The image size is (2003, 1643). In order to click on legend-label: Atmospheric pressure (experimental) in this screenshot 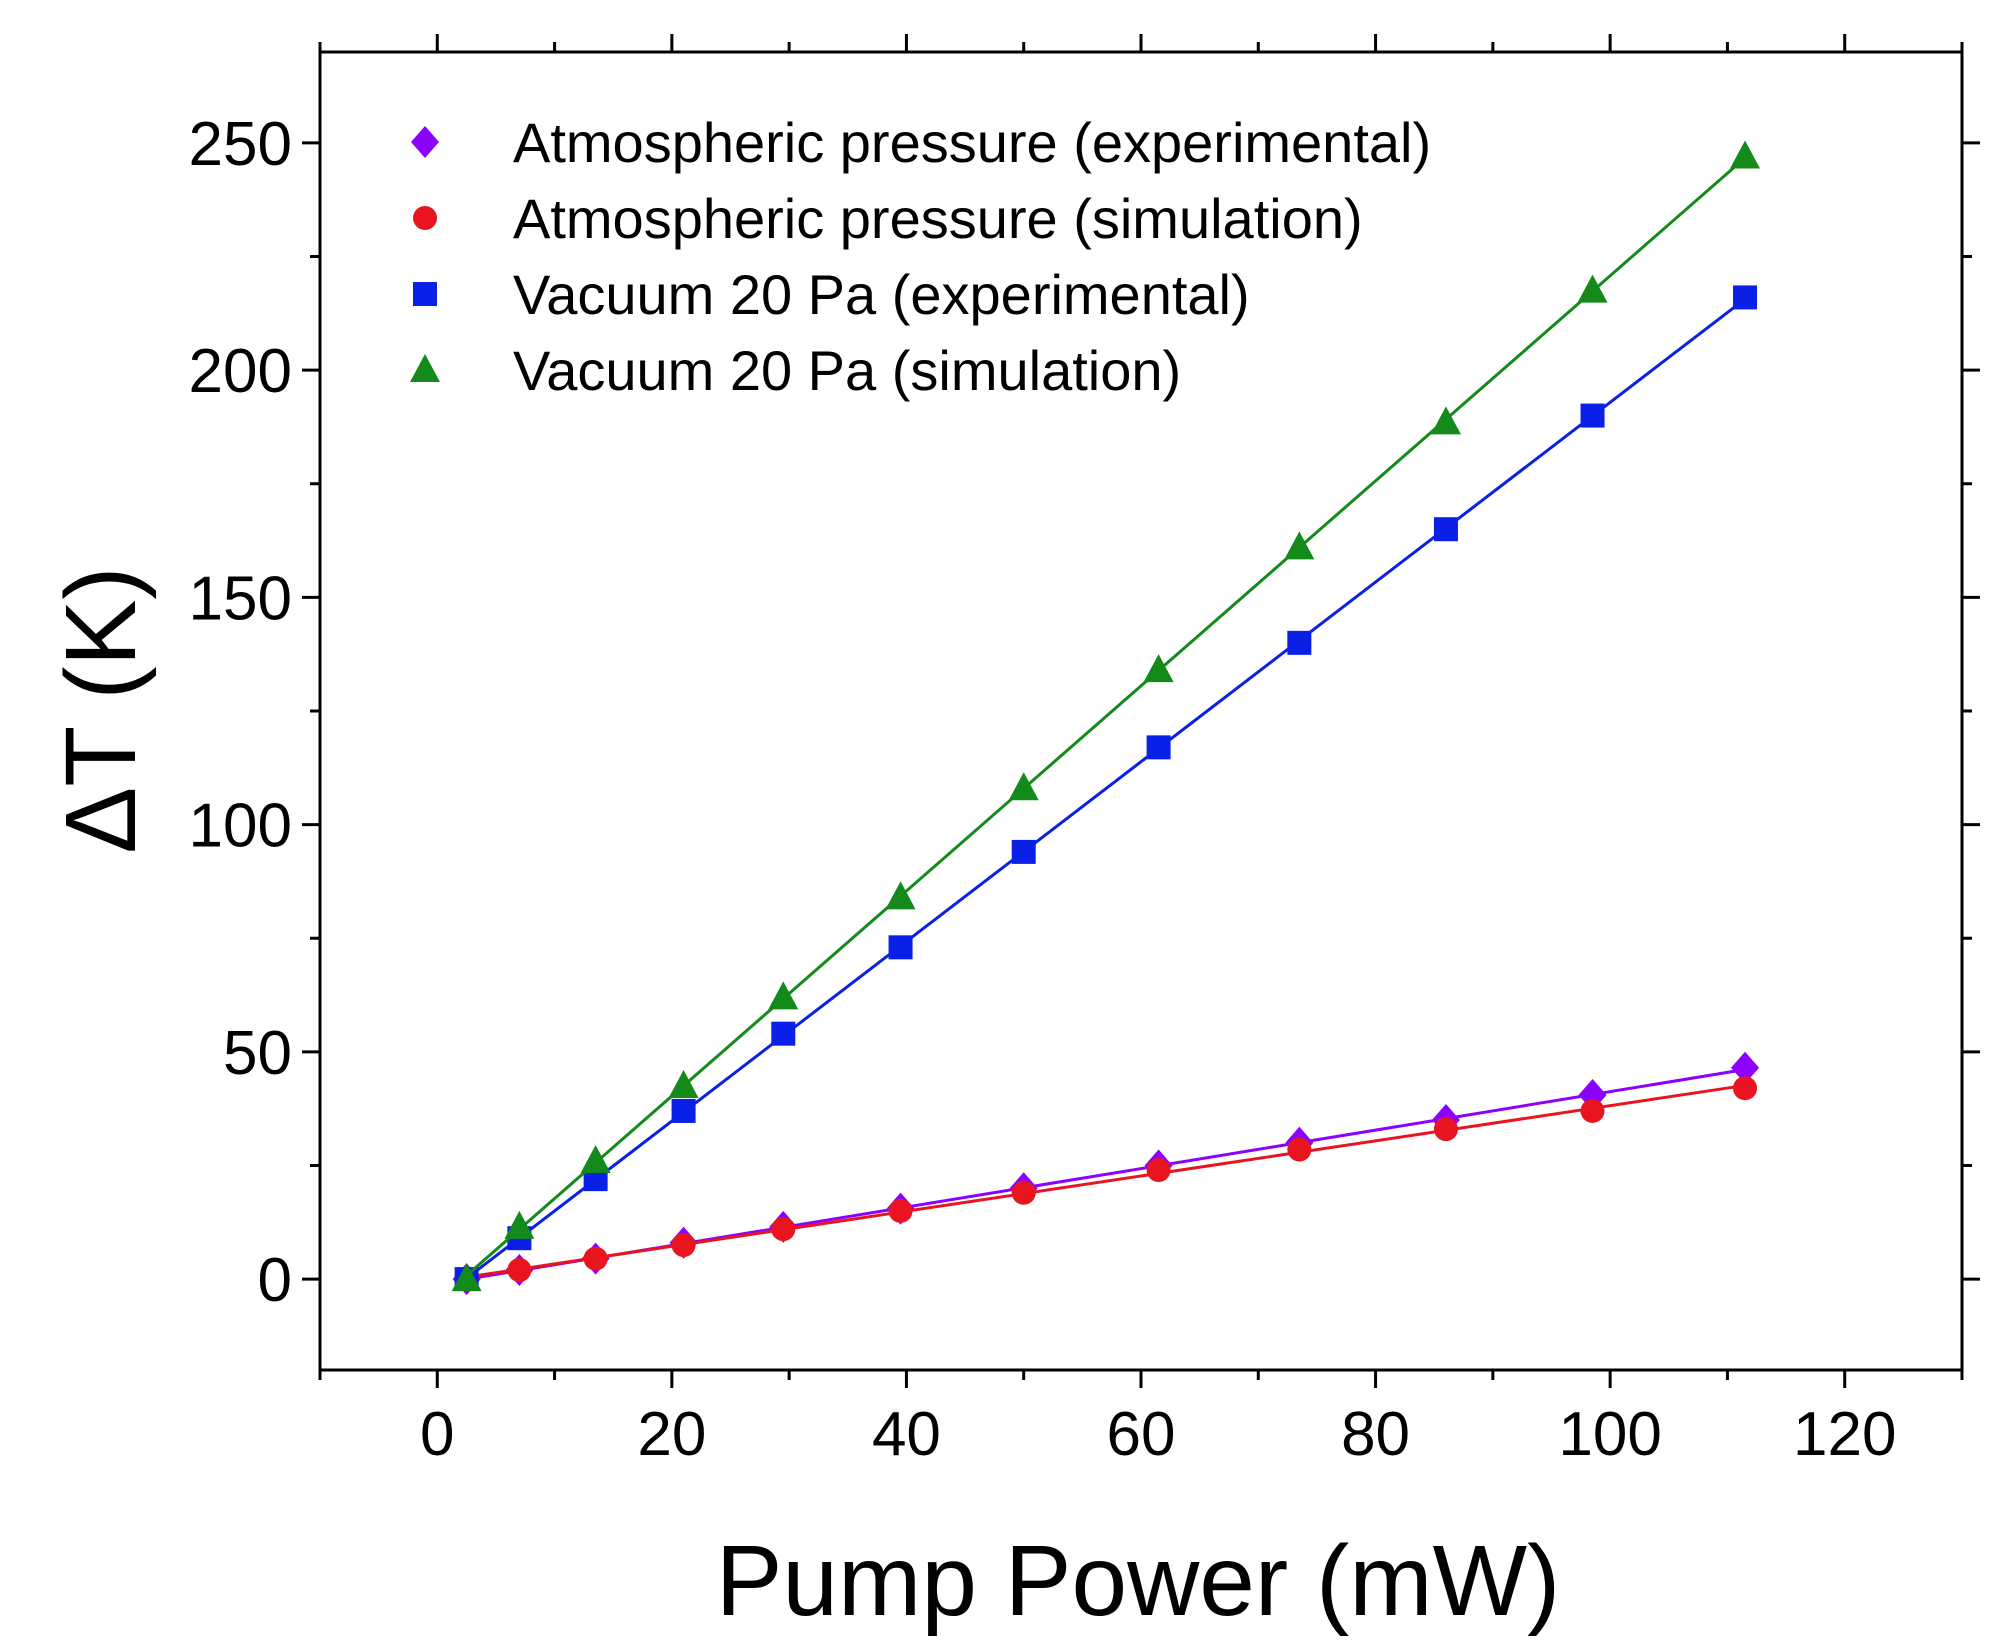, I will do `click(972, 142)`.